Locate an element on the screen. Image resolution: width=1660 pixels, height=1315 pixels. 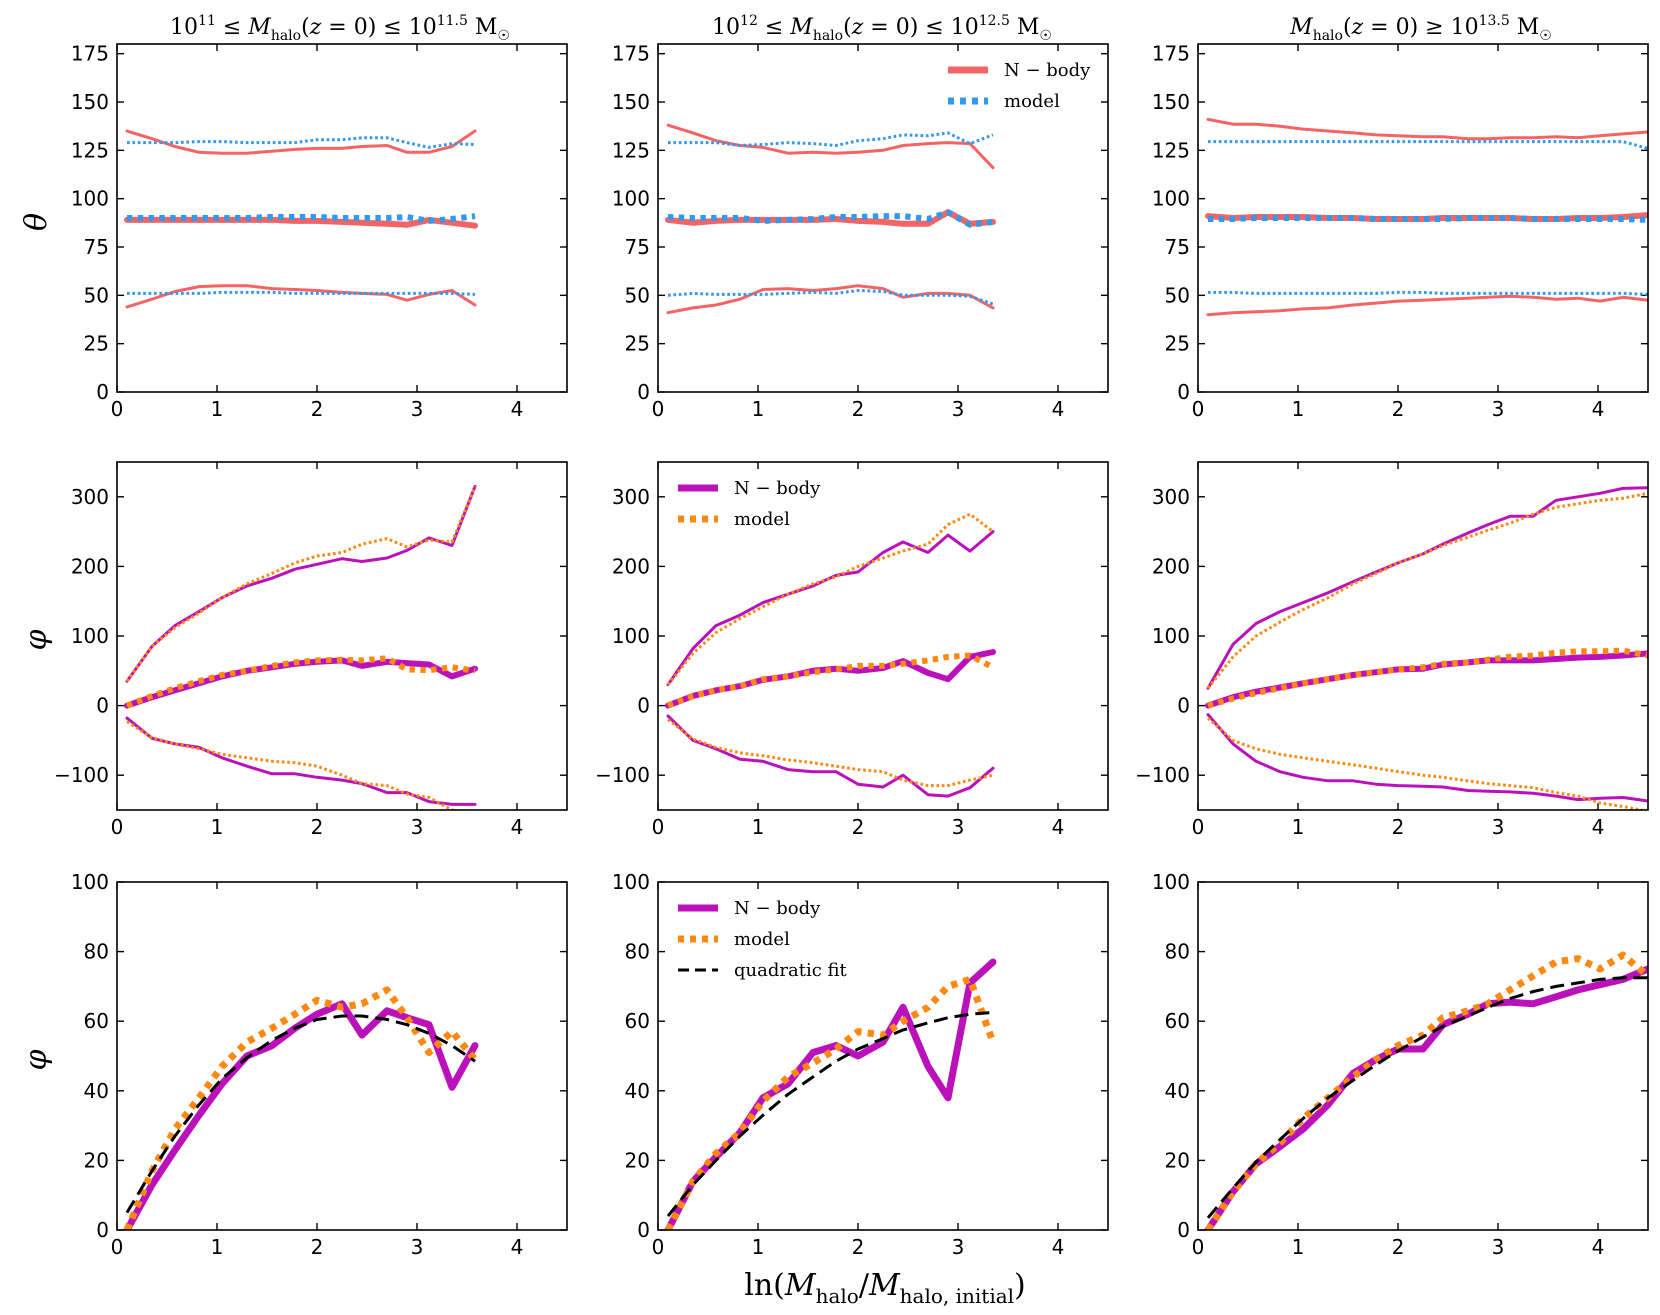
panel-r2-c2: 0 1 2 3 4 −100 0 100 200 300 N − body model is located at coordinates (852, 650).